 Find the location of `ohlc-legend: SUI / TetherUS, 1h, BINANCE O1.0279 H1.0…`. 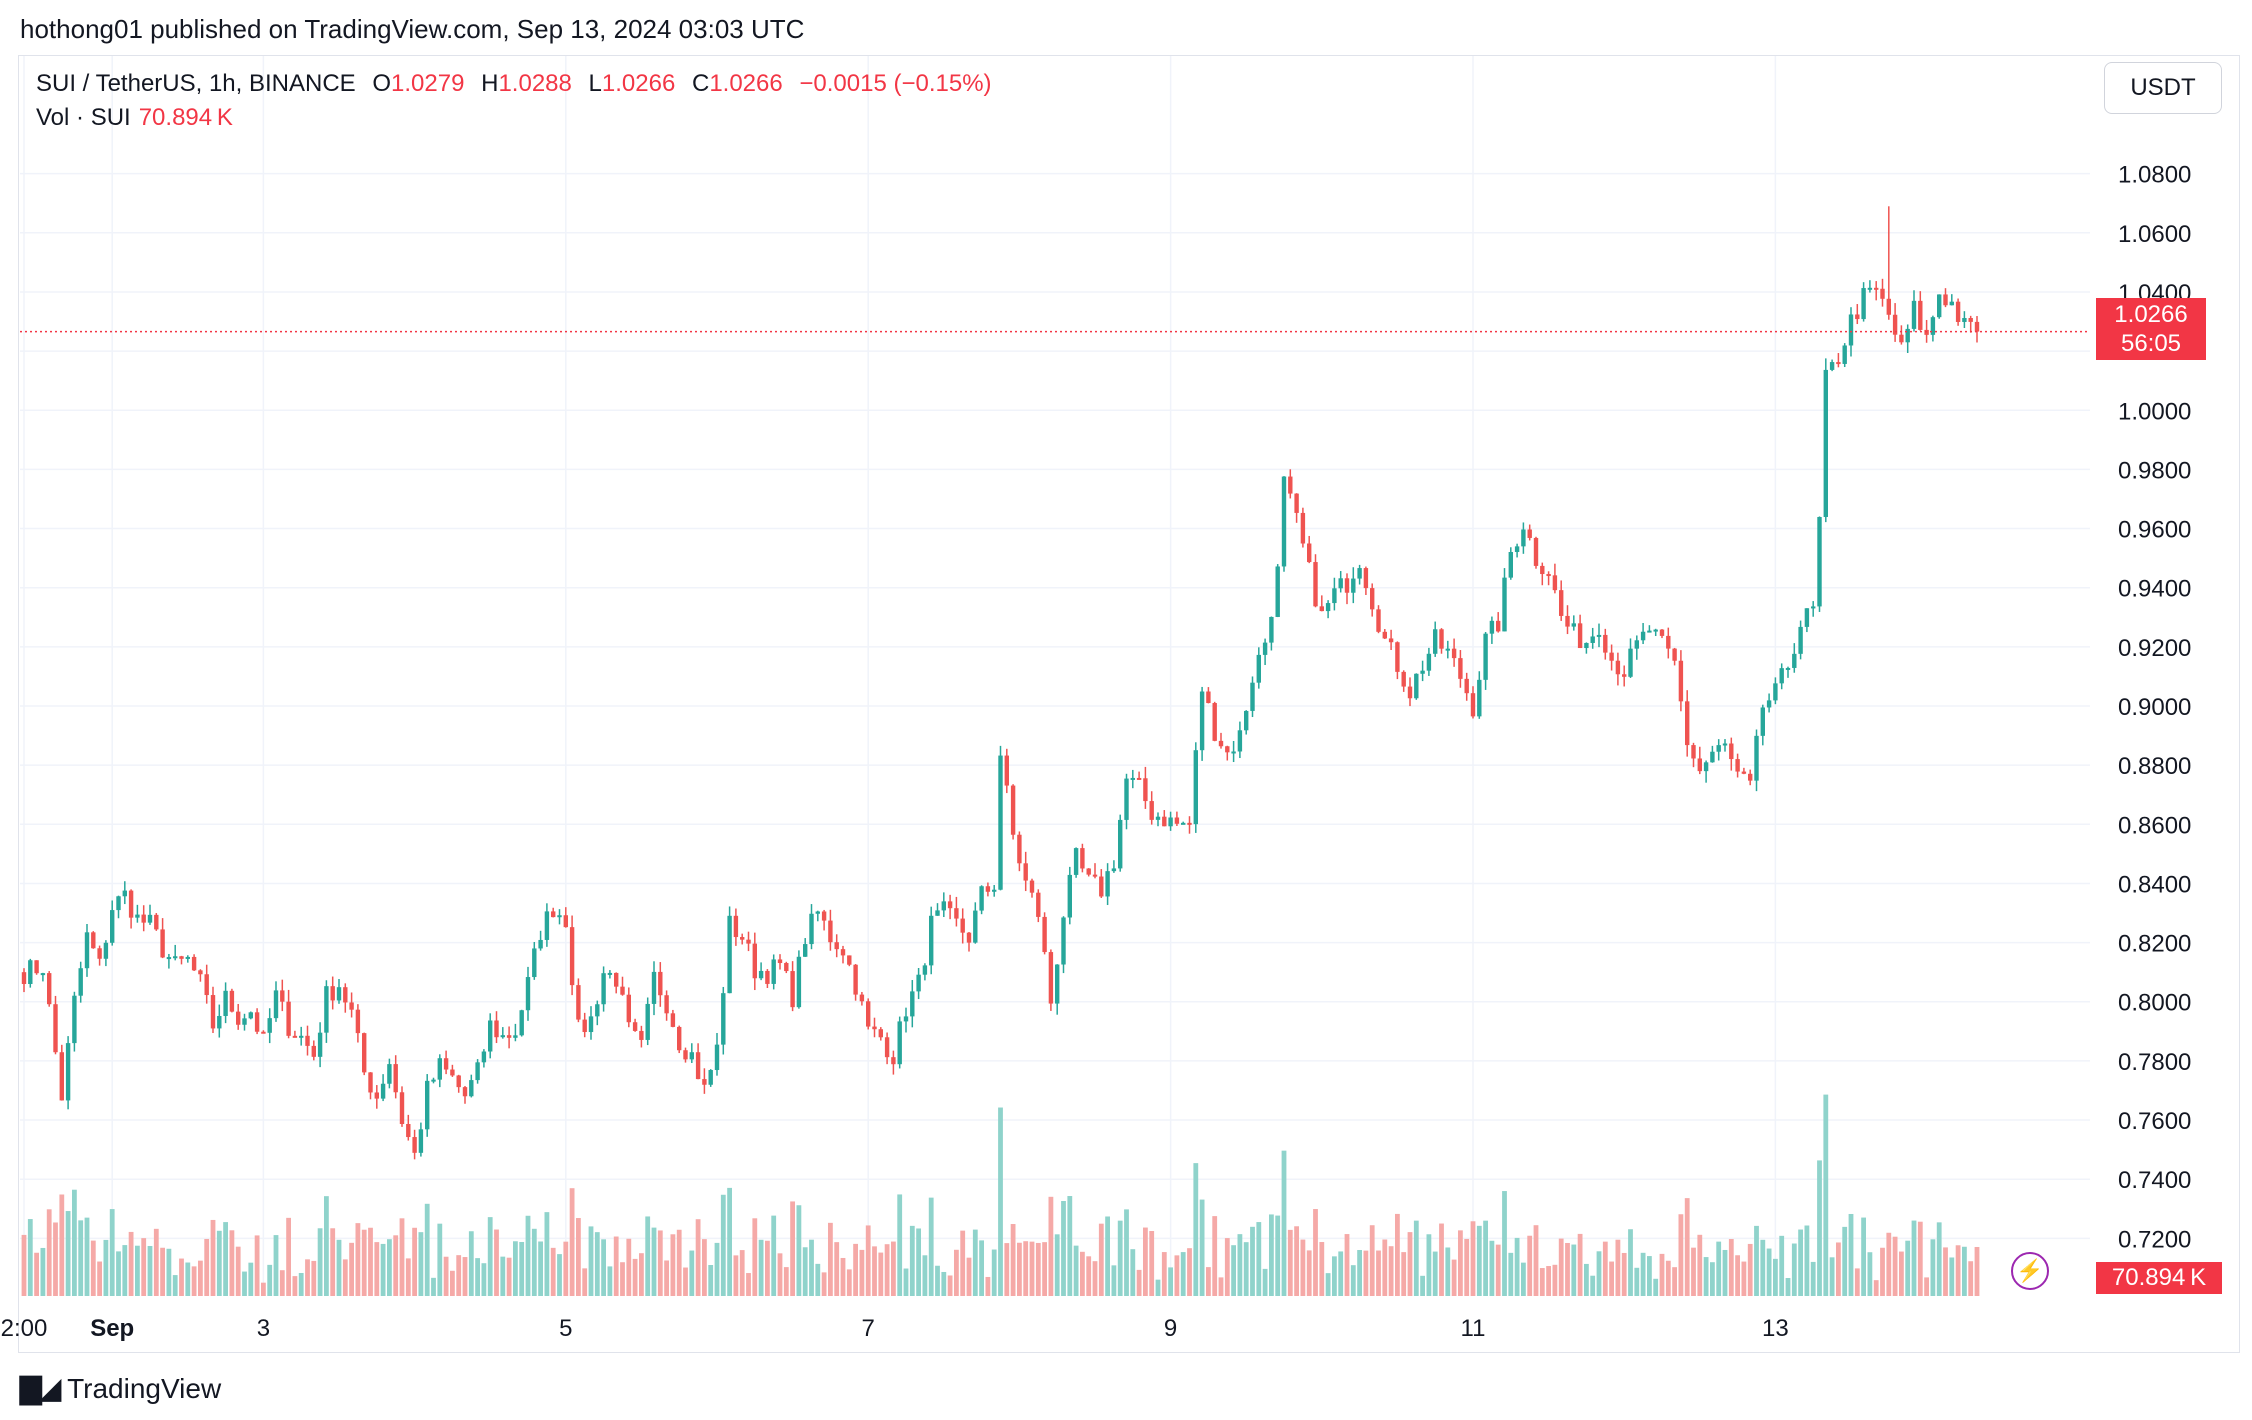

ohlc-legend: SUI / TetherUS, 1h, BINANCE O1.0279 H1.0… is located at coordinates (514, 84).